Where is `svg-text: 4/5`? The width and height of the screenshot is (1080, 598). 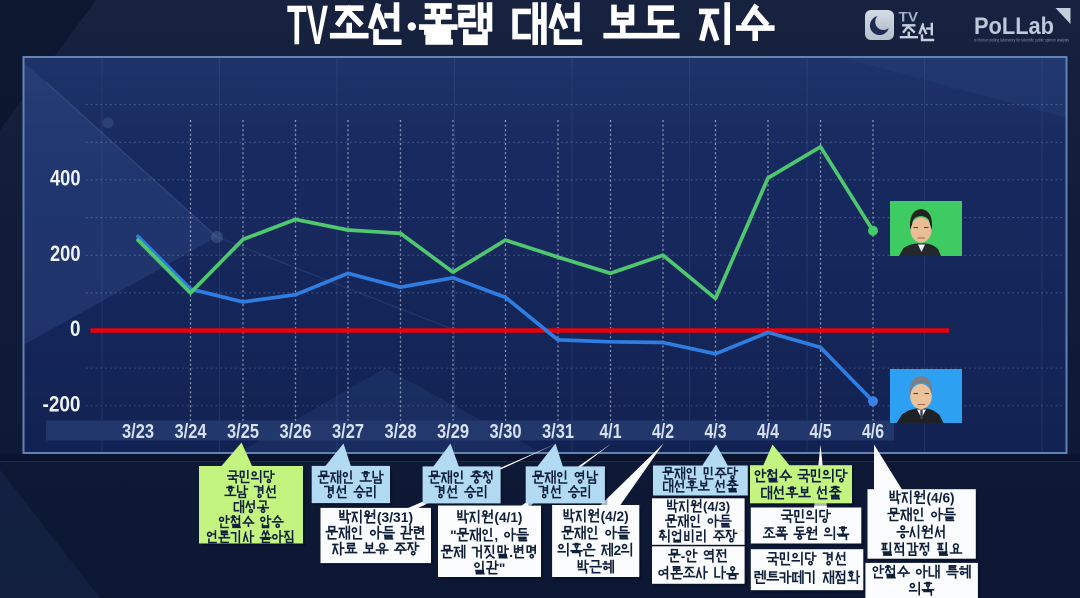
svg-text: 4/5 is located at coordinates (821, 432).